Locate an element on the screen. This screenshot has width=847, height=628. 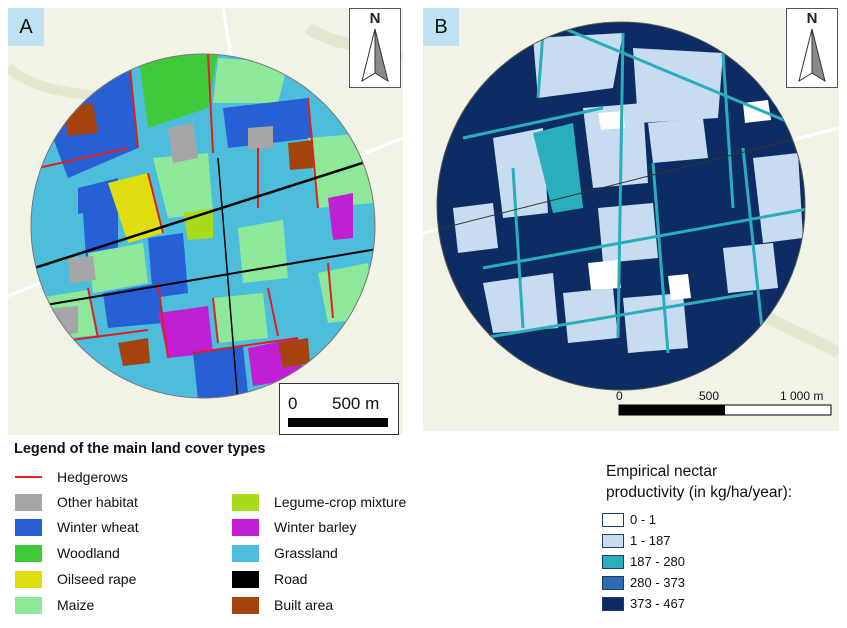
legume-crop-field is located at coordinates (198, 224).